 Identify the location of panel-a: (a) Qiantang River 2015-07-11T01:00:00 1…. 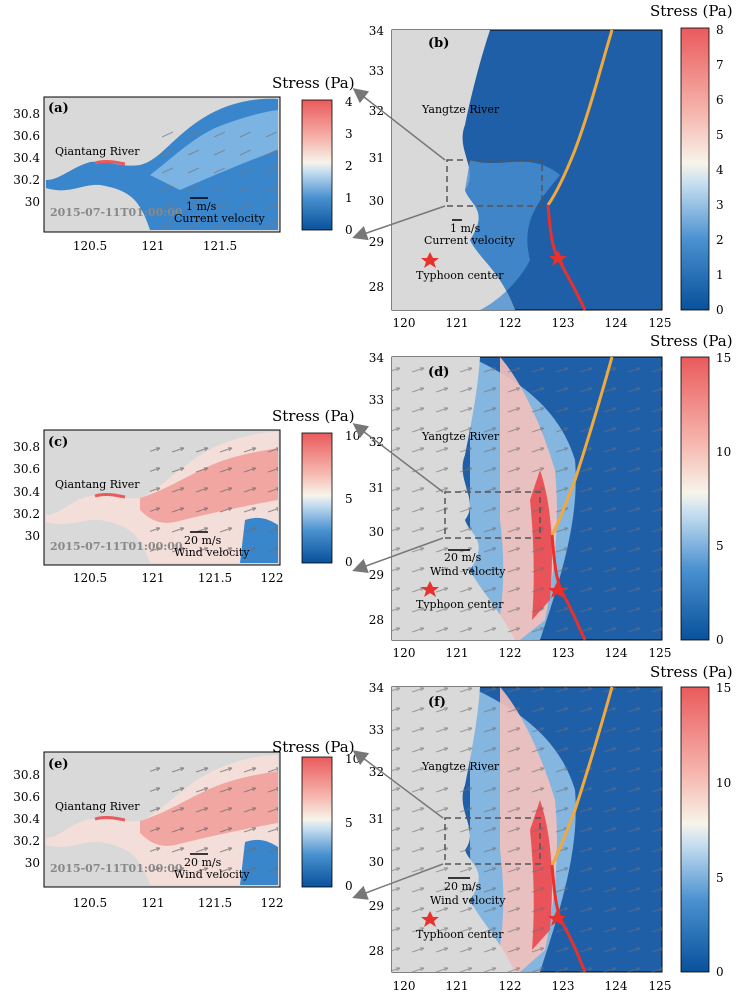
(147, 174).